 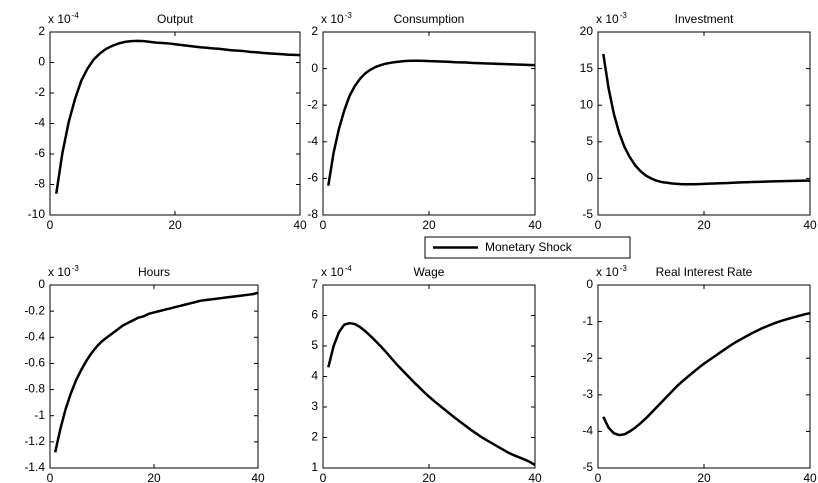 I want to click on y-tick-label: 15, so click(x=587, y=68).